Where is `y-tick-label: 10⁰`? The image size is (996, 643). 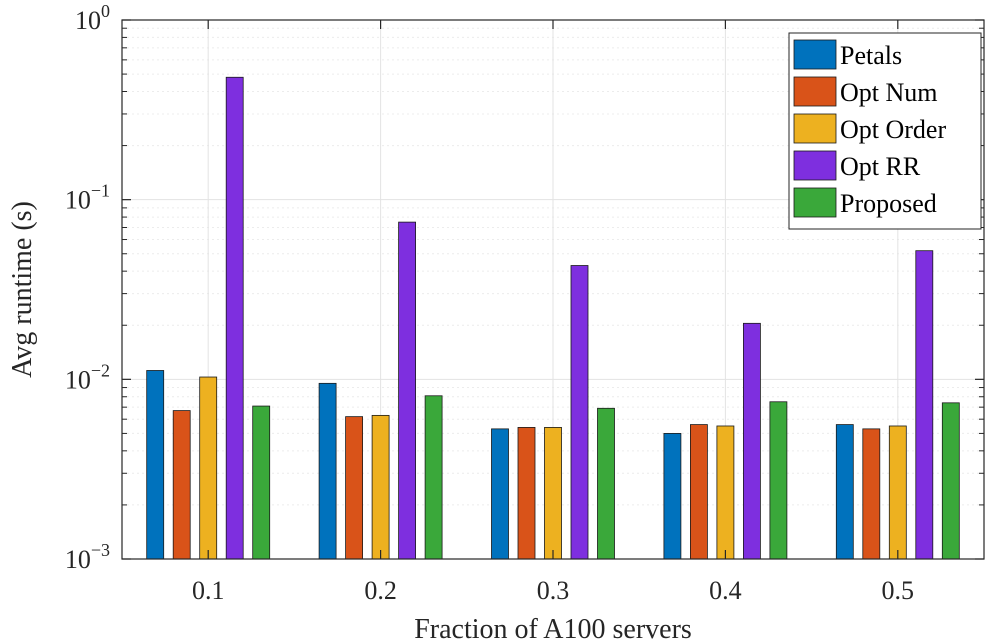
y-tick-label: 10⁰ is located at coordinates (92, 18).